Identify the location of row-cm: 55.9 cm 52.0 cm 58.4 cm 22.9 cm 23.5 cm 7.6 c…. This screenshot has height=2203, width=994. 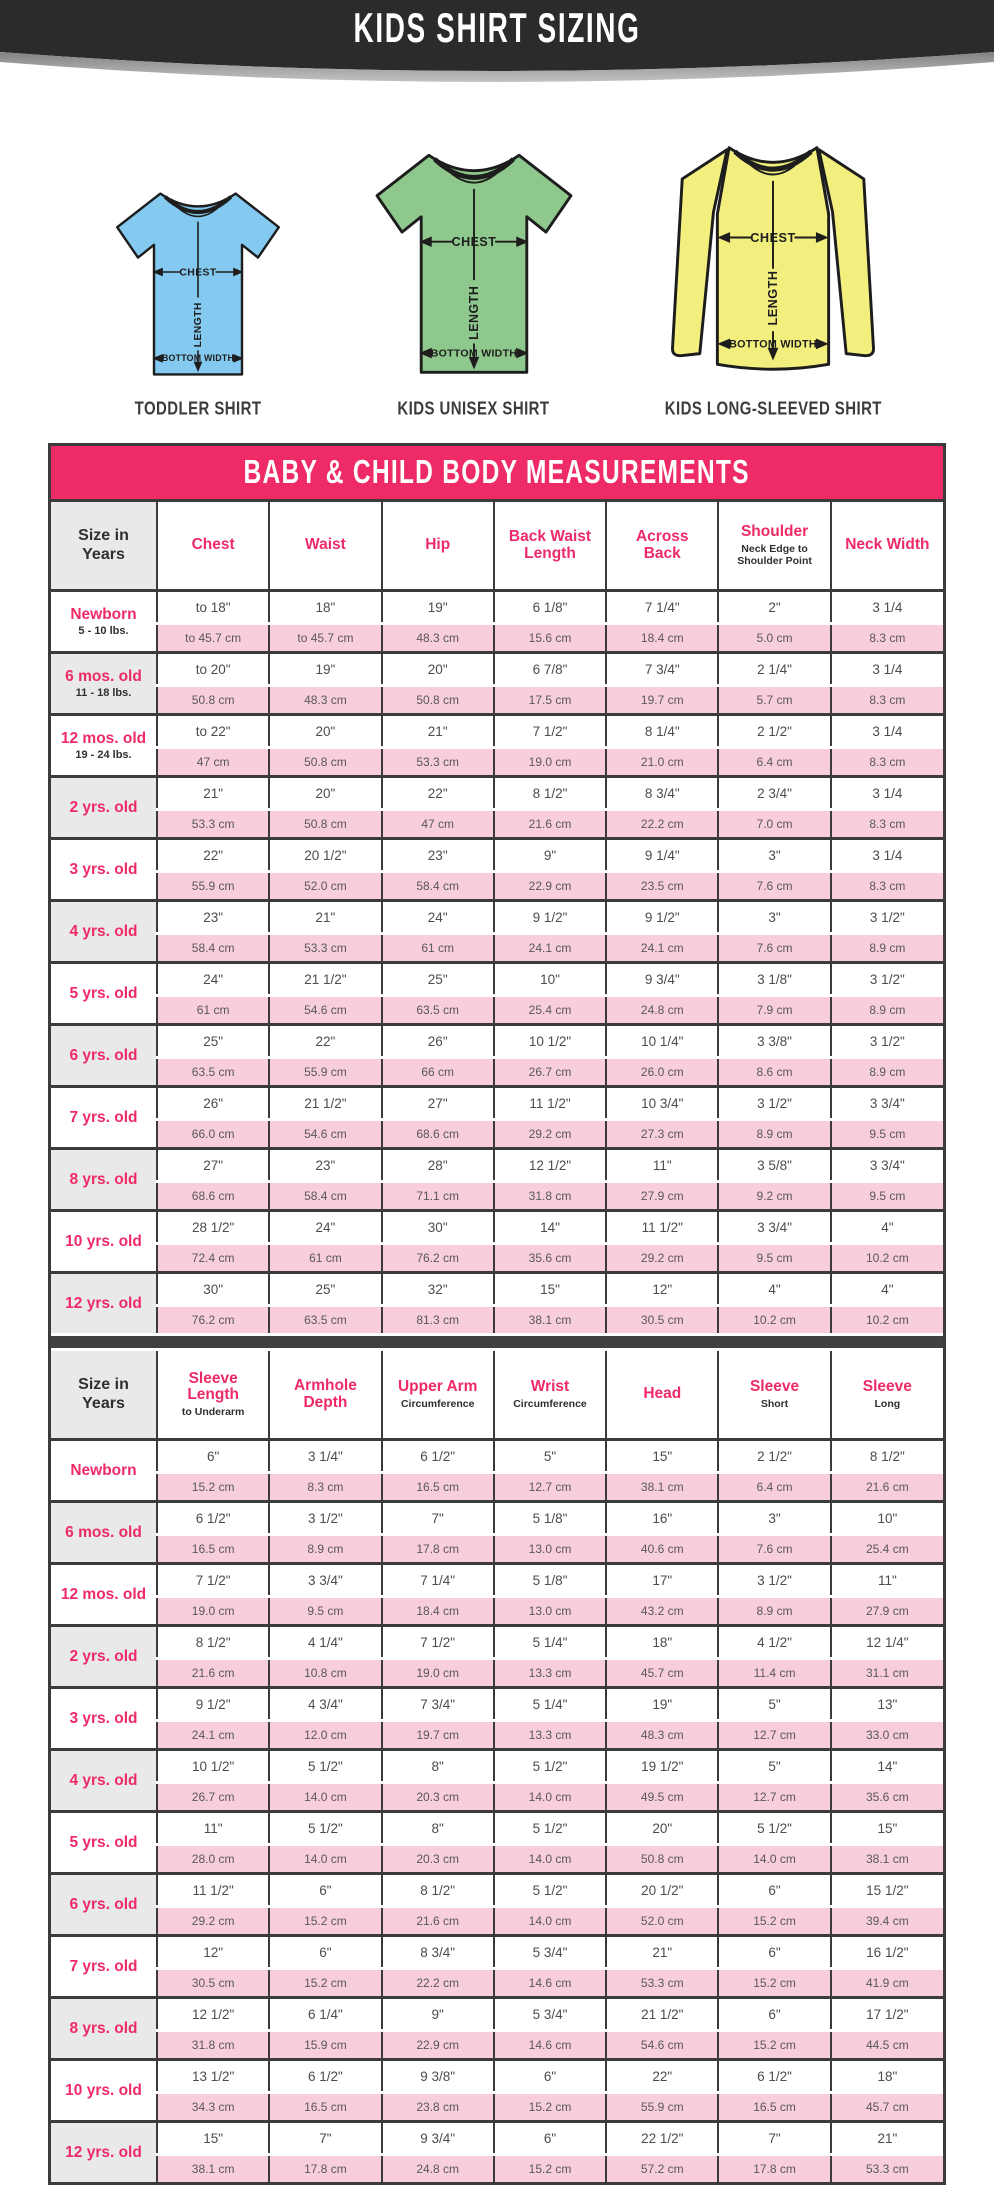
(497, 885).